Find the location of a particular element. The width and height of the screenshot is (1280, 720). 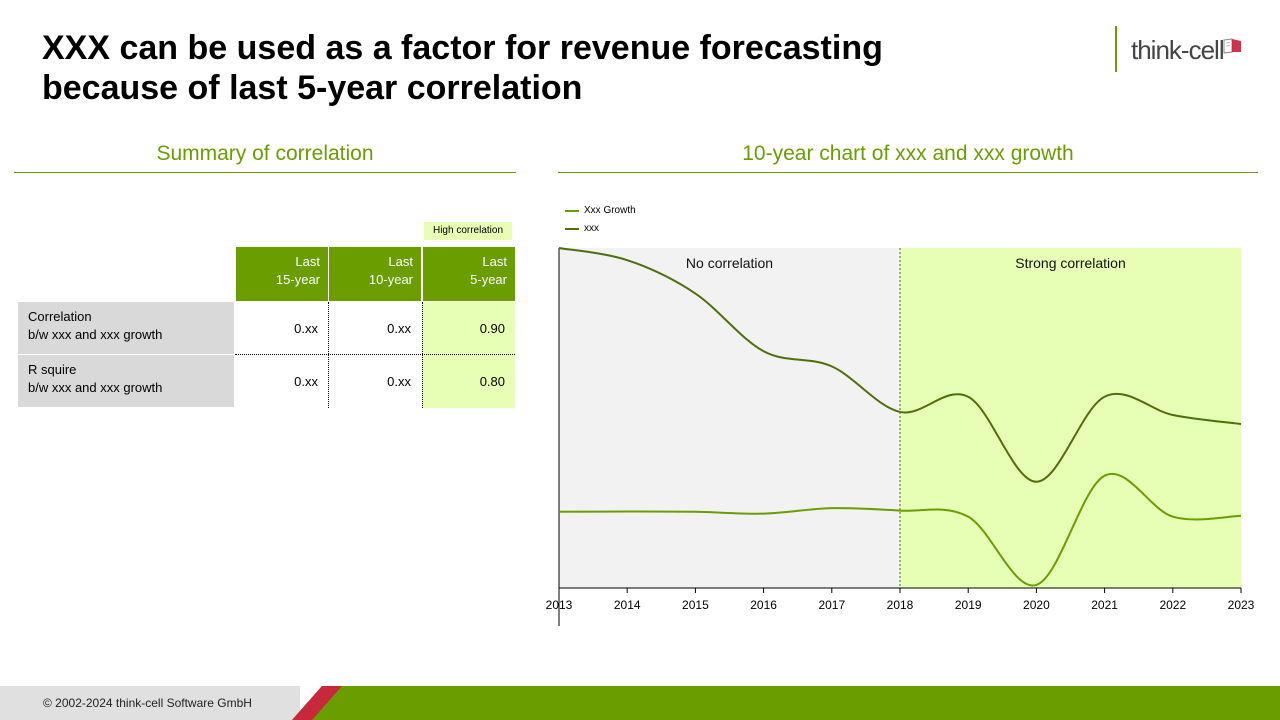

summary-section-rule is located at coordinates (265, 172).